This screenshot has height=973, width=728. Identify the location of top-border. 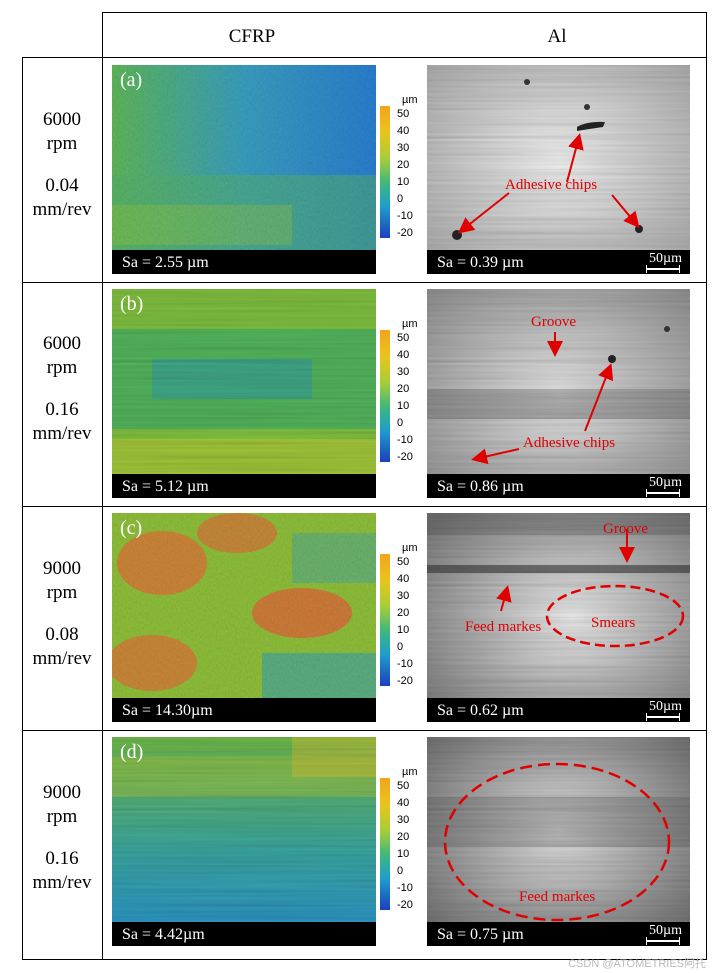
(404, 12).